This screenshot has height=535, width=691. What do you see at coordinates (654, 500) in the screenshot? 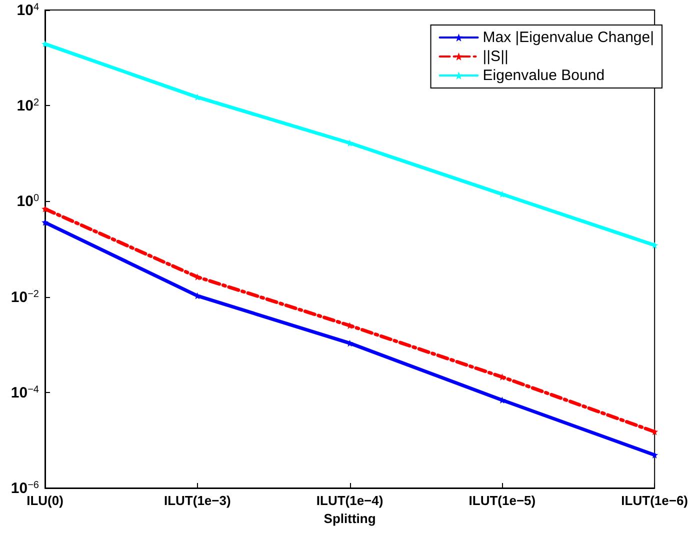
I see `x-tick-label: ILUT(1e−6)` at bounding box center [654, 500].